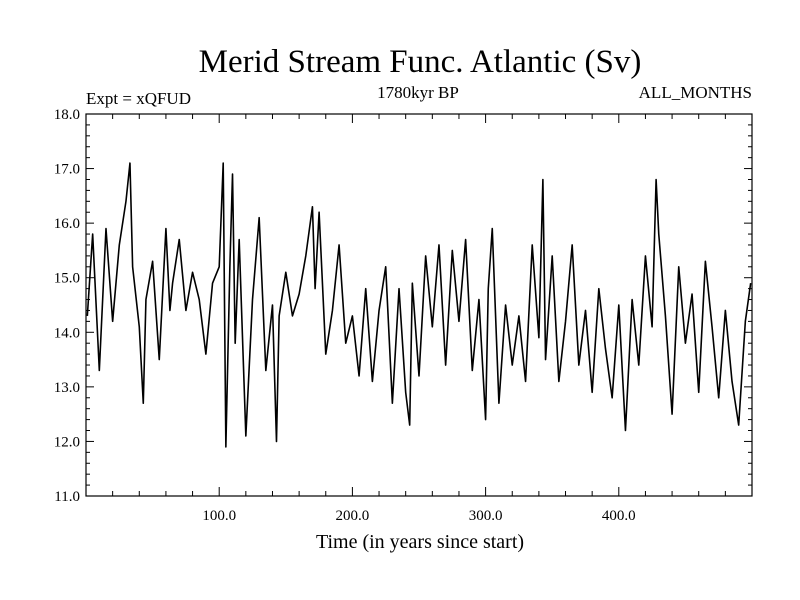 This screenshot has height=600, width=800. Describe the element at coordinates (67, 497) in the screenshot. I see `y-tick-label: 11.0` at that location.